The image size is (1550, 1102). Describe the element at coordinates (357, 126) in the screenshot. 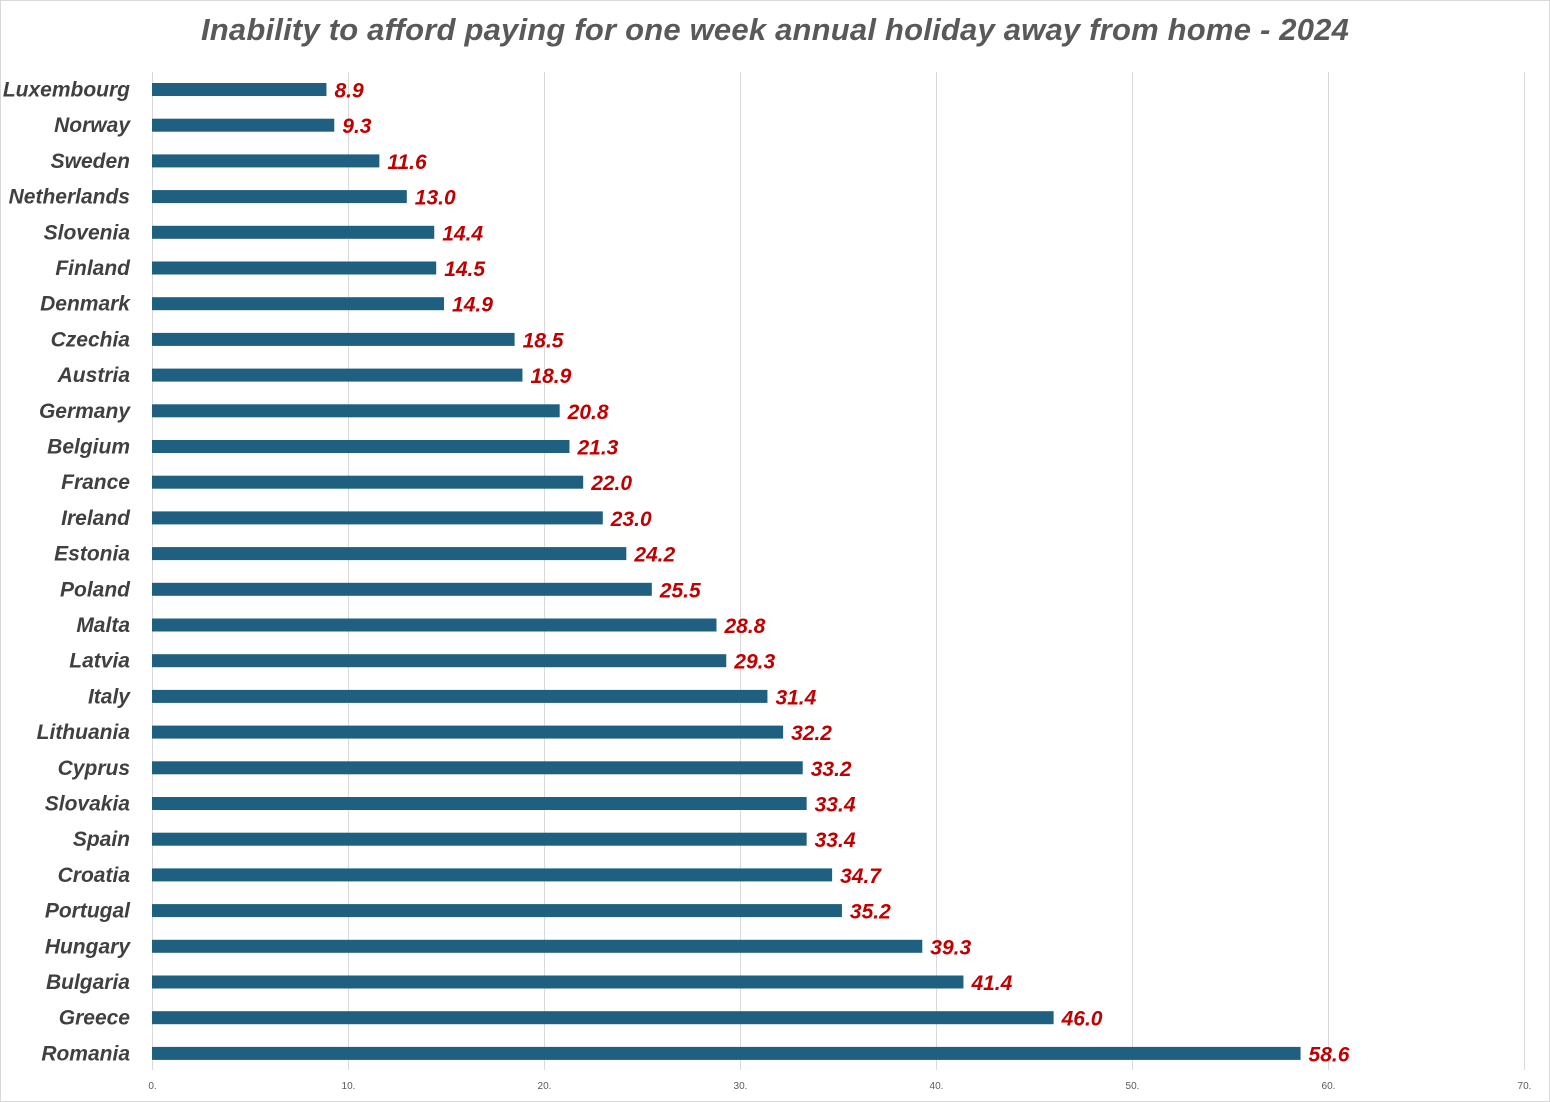

I see `data-label: 9.3` at that location.